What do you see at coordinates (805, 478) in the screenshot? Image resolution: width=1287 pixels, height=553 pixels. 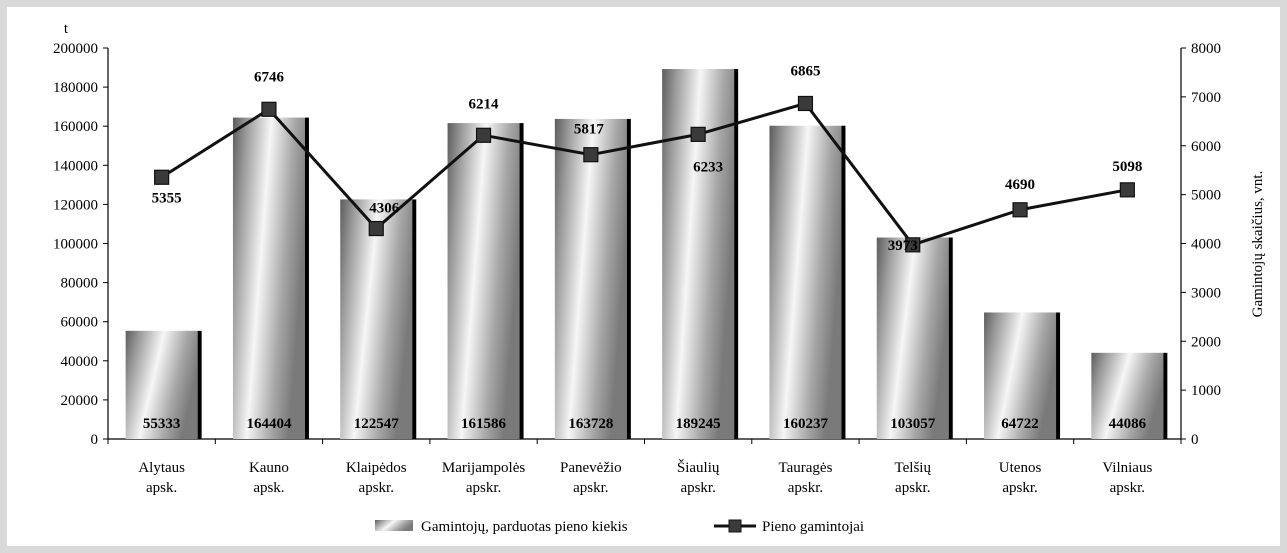 I see `x-category-label: Tauragės apskr.` at bounding box center [805, 478].